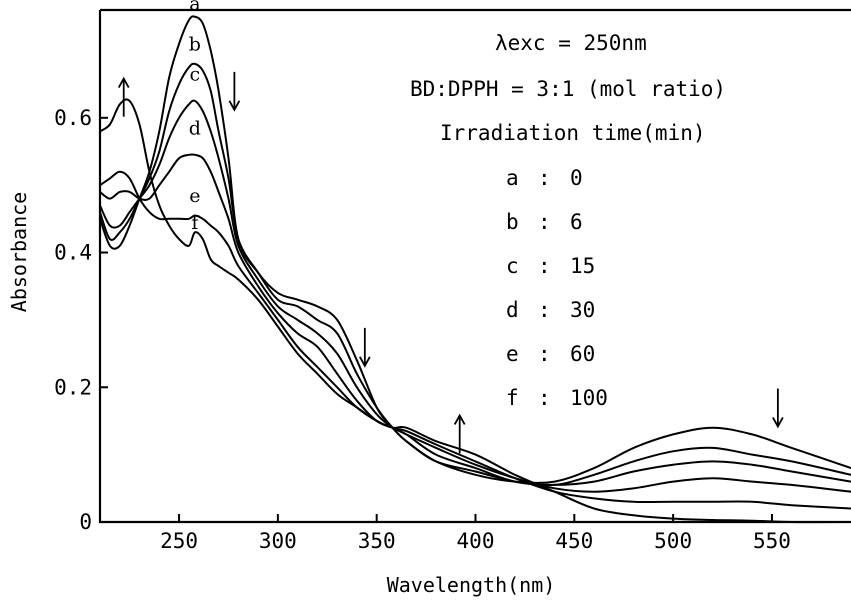 The image size is (851, 601). Describe the element at coordinates (278, 541) in the screenshot. I see `x-tick-label: 300` at that location.